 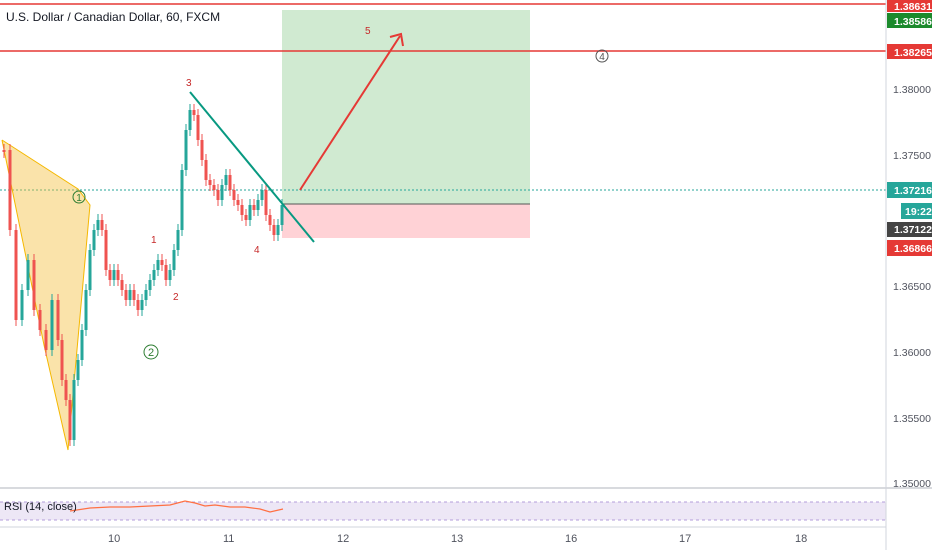 I want to click on price-tag-1: 1.38631, so click(x=909, y=6).